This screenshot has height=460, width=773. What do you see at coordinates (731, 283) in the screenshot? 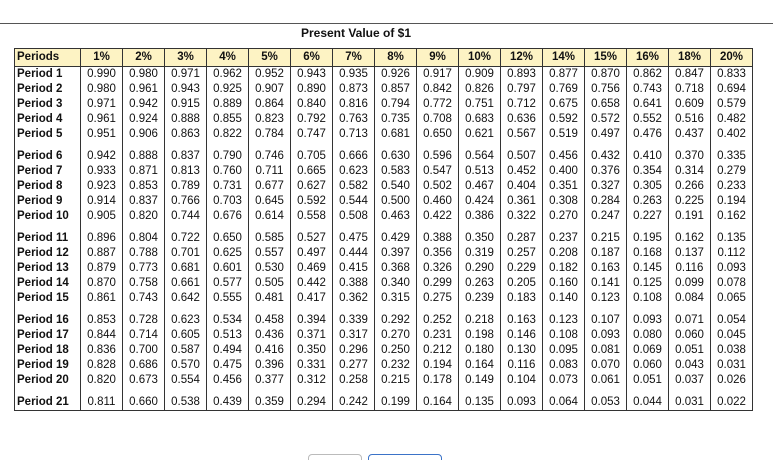
I see `cell: 0.078` at bounding box center [731, 283].